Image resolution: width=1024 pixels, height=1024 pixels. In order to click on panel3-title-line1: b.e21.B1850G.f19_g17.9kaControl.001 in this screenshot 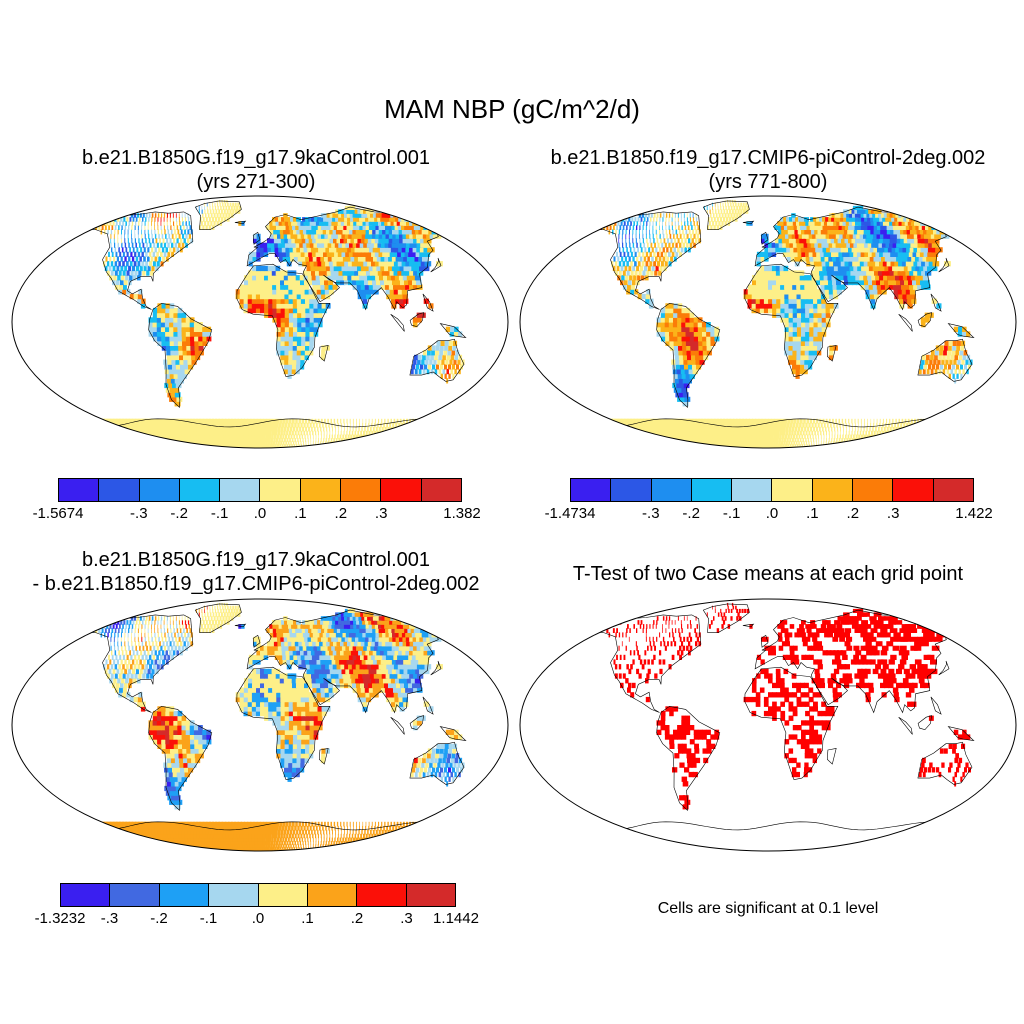, I will do `click(256, 560)`.